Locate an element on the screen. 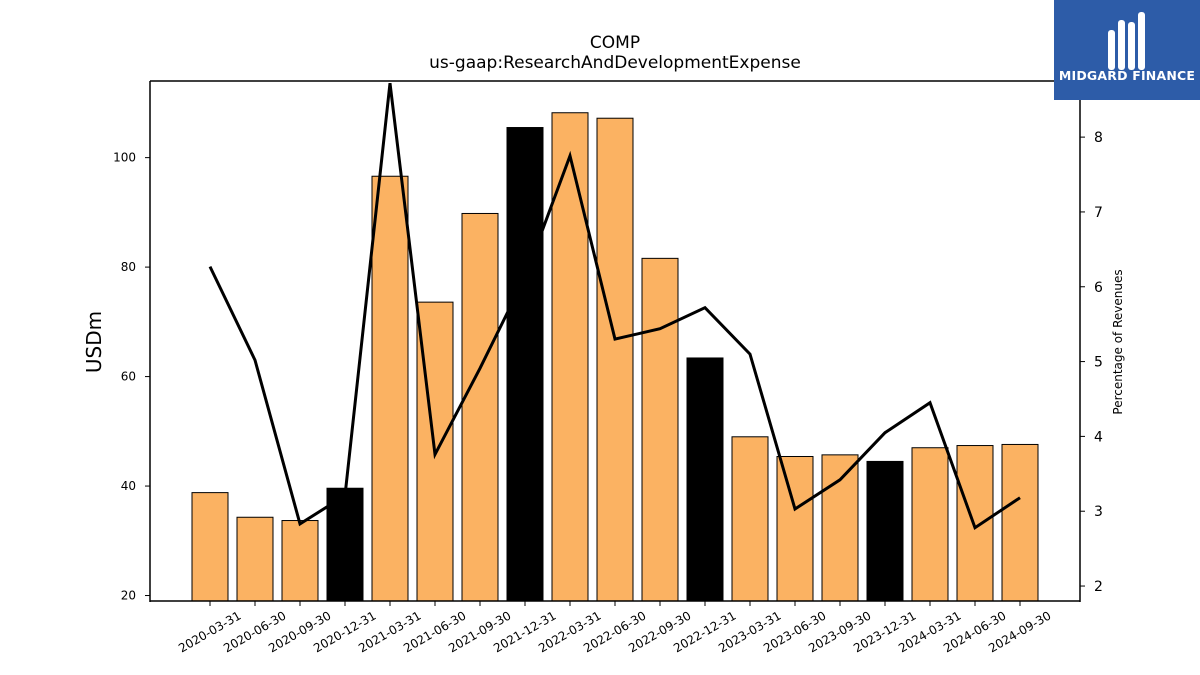  left-tick-label-80: 80 is located at coordinates (128, 267).